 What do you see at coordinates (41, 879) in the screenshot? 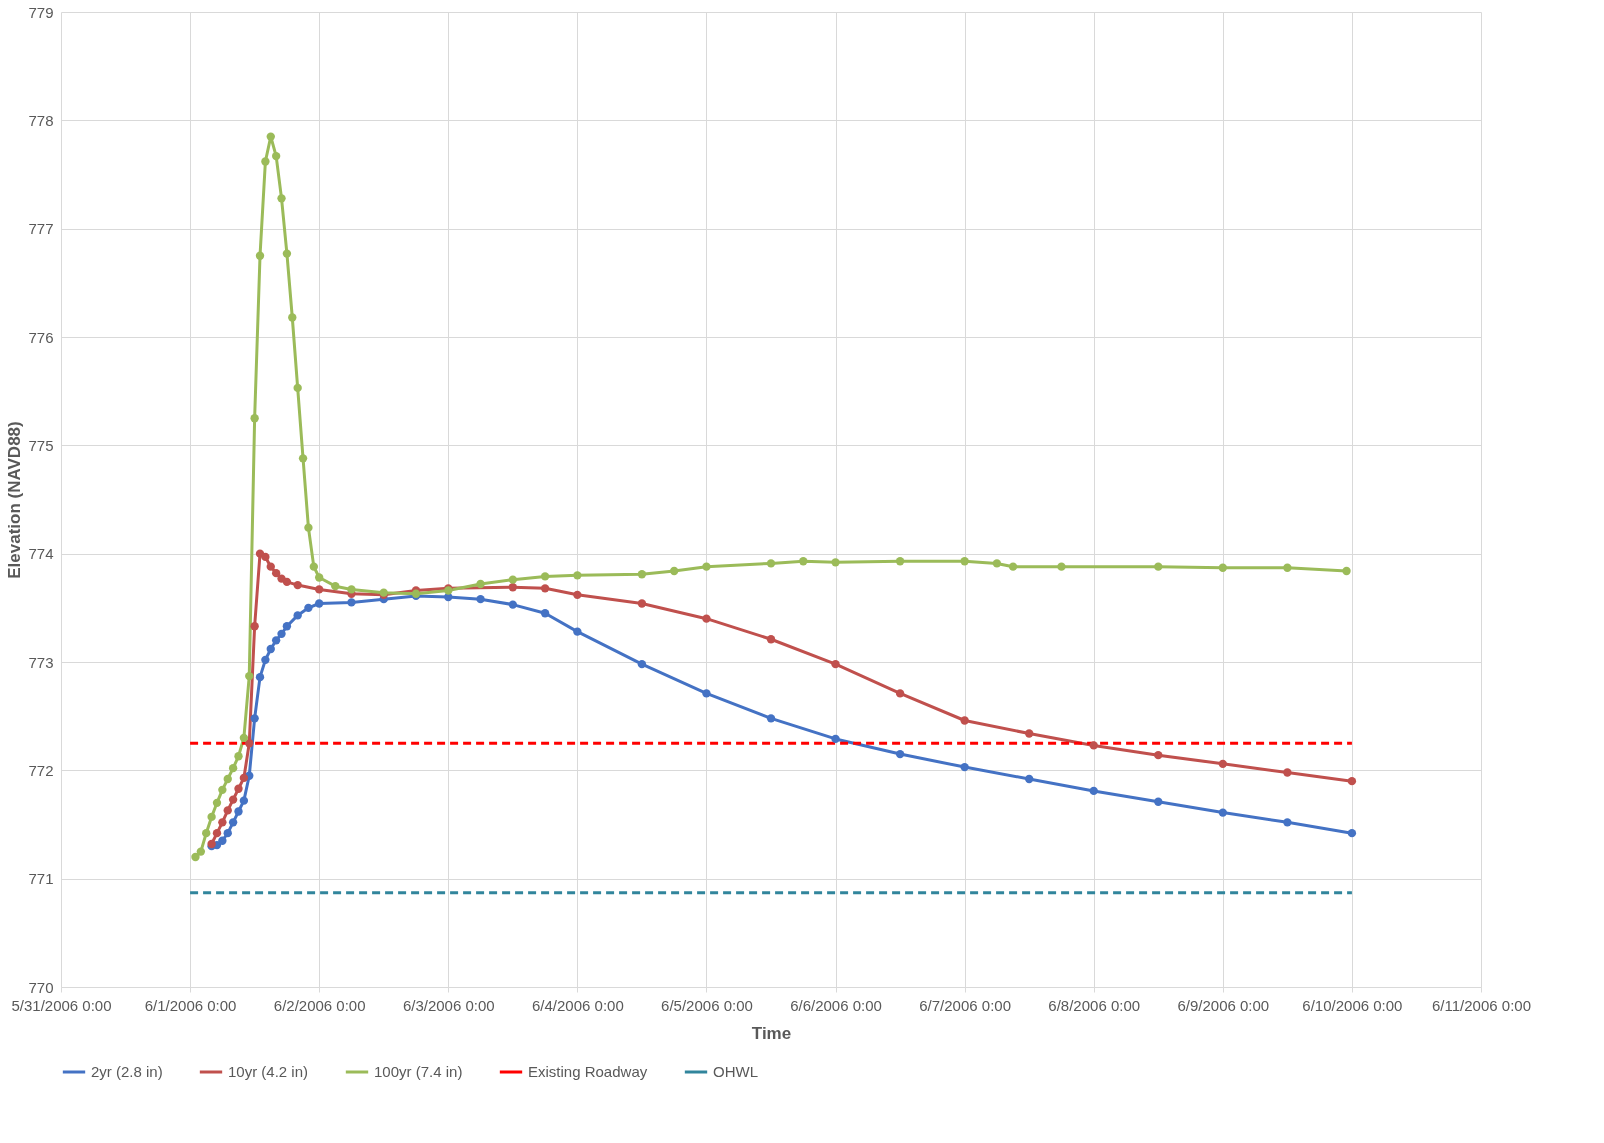
I see `y-tick-label: 771` at bounding box center [41, 879].